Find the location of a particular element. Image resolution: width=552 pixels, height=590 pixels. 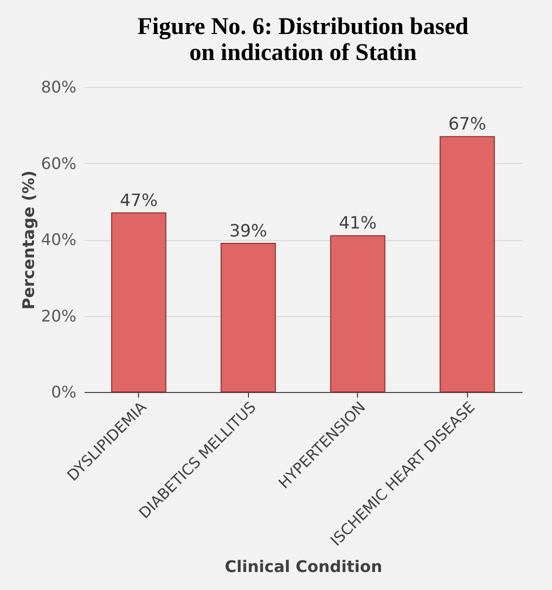

y-axis-title: Percentage (%) is located at coordinates (28, 240).